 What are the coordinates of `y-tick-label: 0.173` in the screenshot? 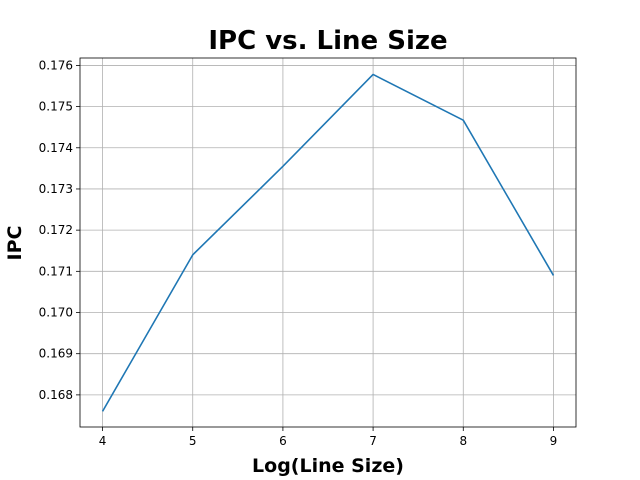 It's located at (56, 189).